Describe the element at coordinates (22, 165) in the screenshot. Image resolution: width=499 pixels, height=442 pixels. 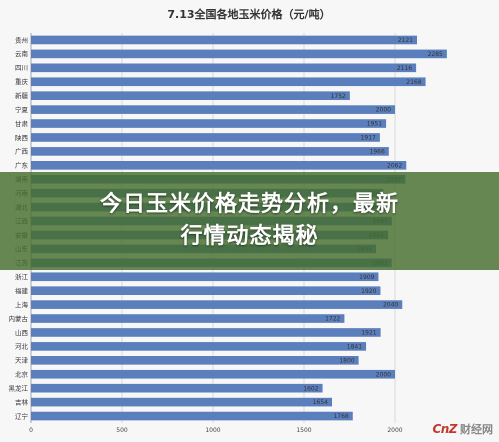
I see `category-label: 广东` at that location.